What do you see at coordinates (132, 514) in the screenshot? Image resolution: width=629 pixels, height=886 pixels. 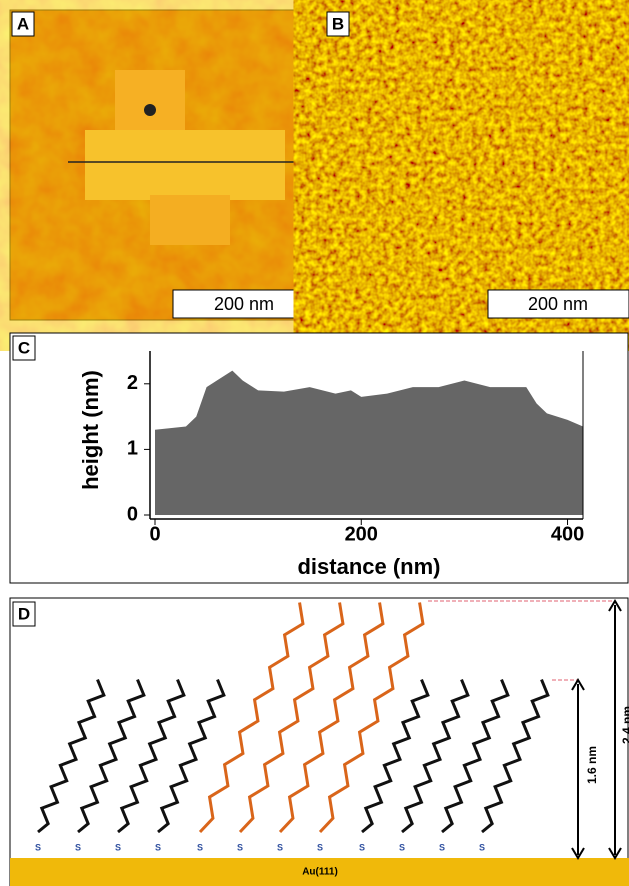 I see `y-tick-label: 0` at bounding box center [132, 514].